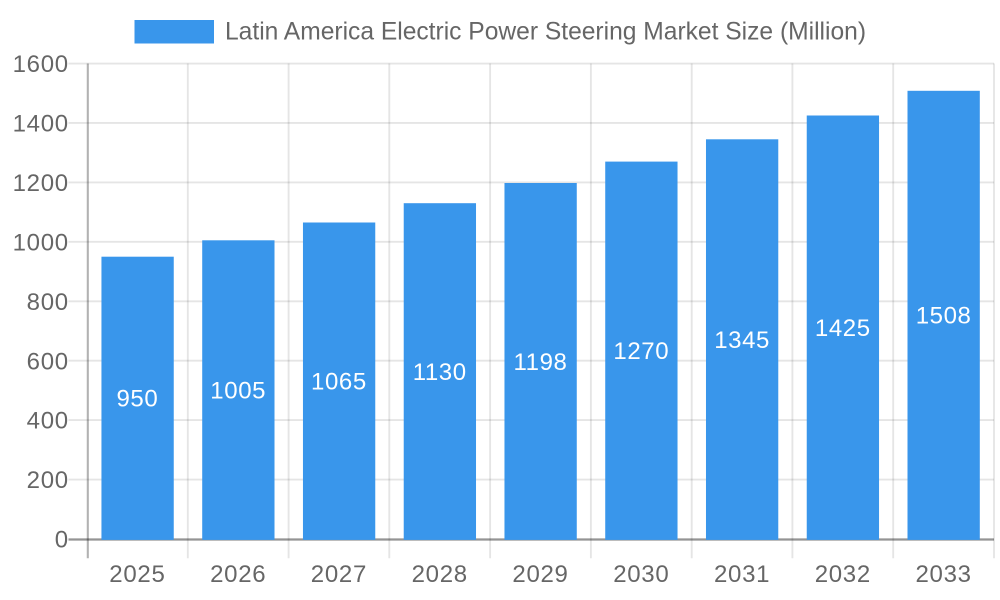 This screenshot has width=1000, height=600. Describe the element at coordinates (944, 316) in the screenshot. I see `svg-text: 1508` at that location.